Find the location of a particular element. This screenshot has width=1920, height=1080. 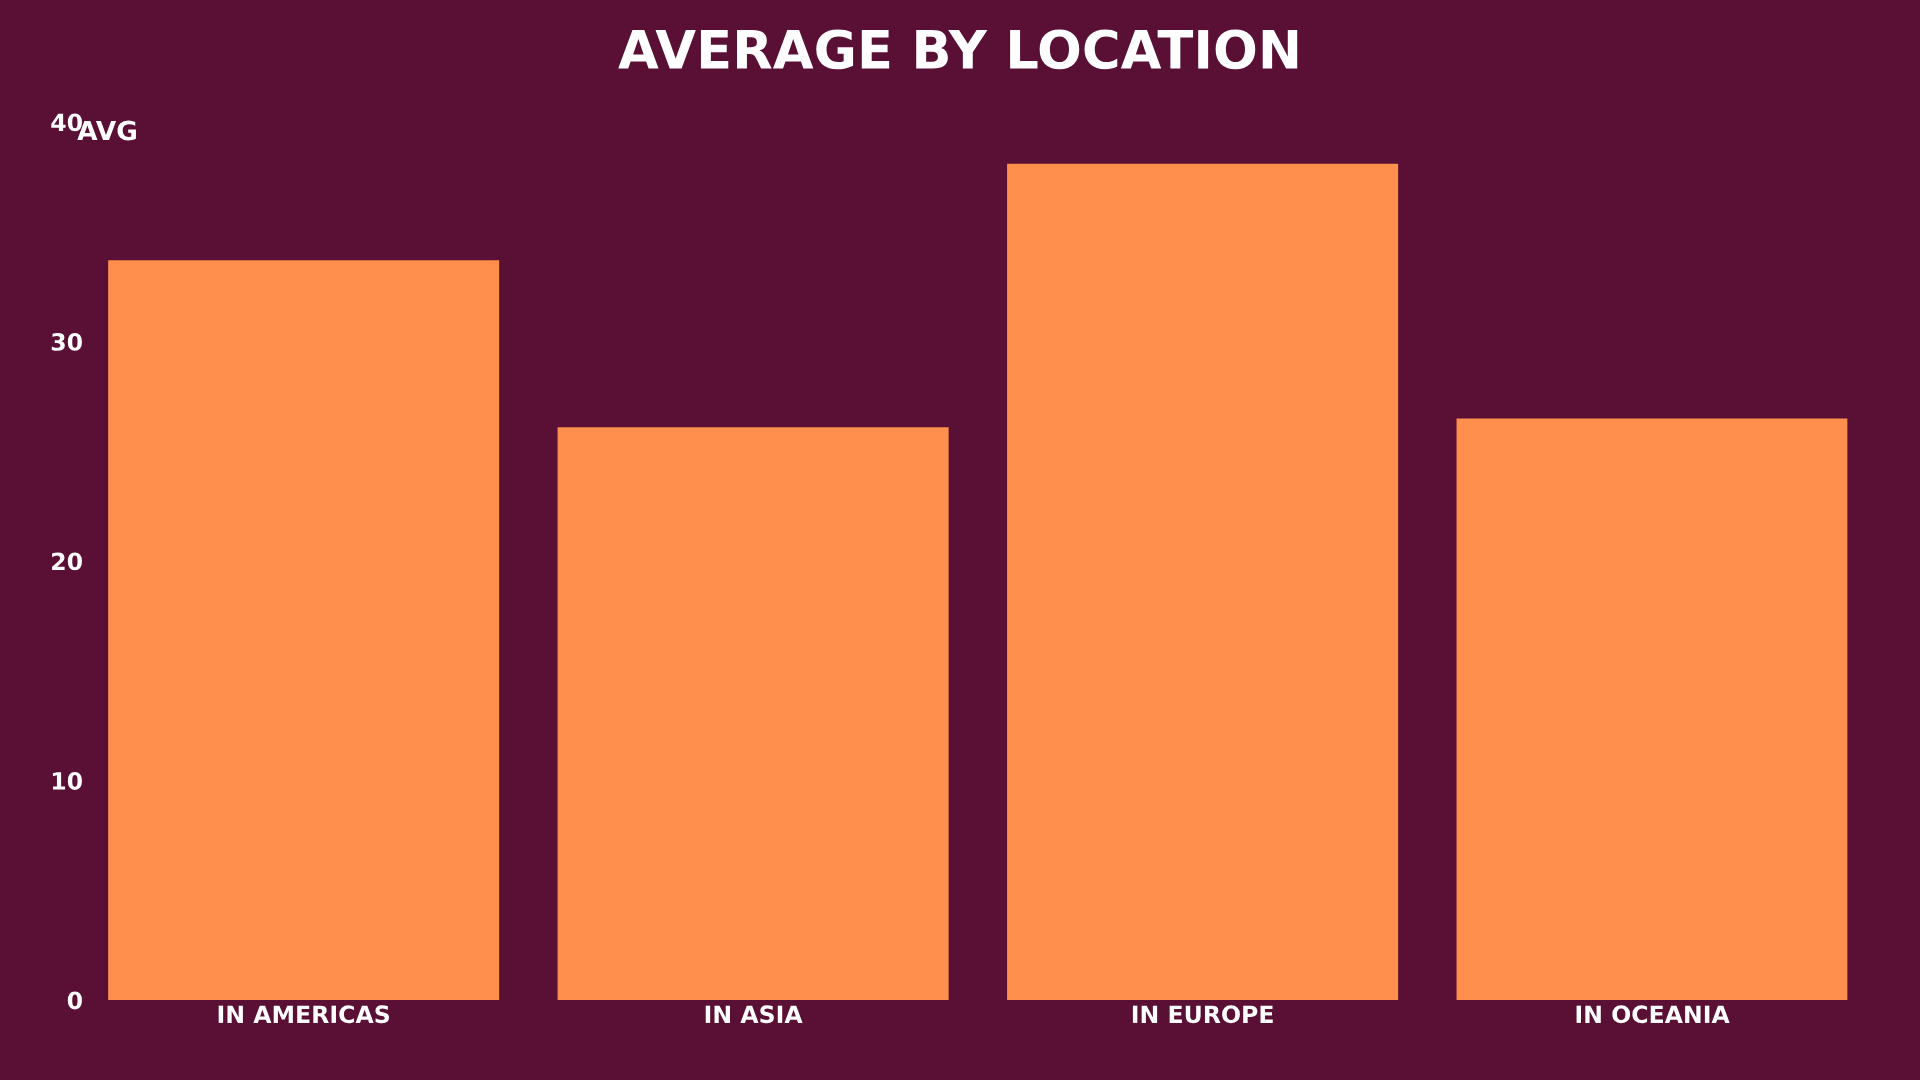

x-tick-label: IN OCEANIA is located at coordinates (1653, 1014).